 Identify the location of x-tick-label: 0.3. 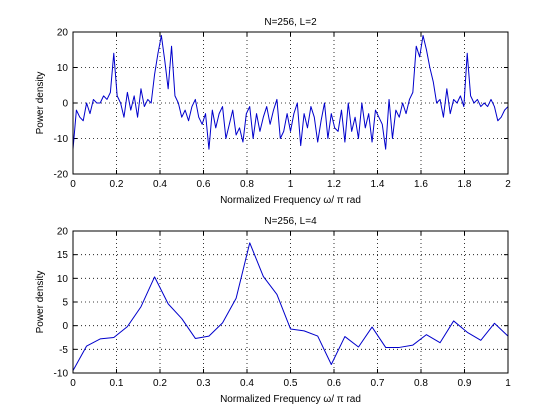
(204, 383).